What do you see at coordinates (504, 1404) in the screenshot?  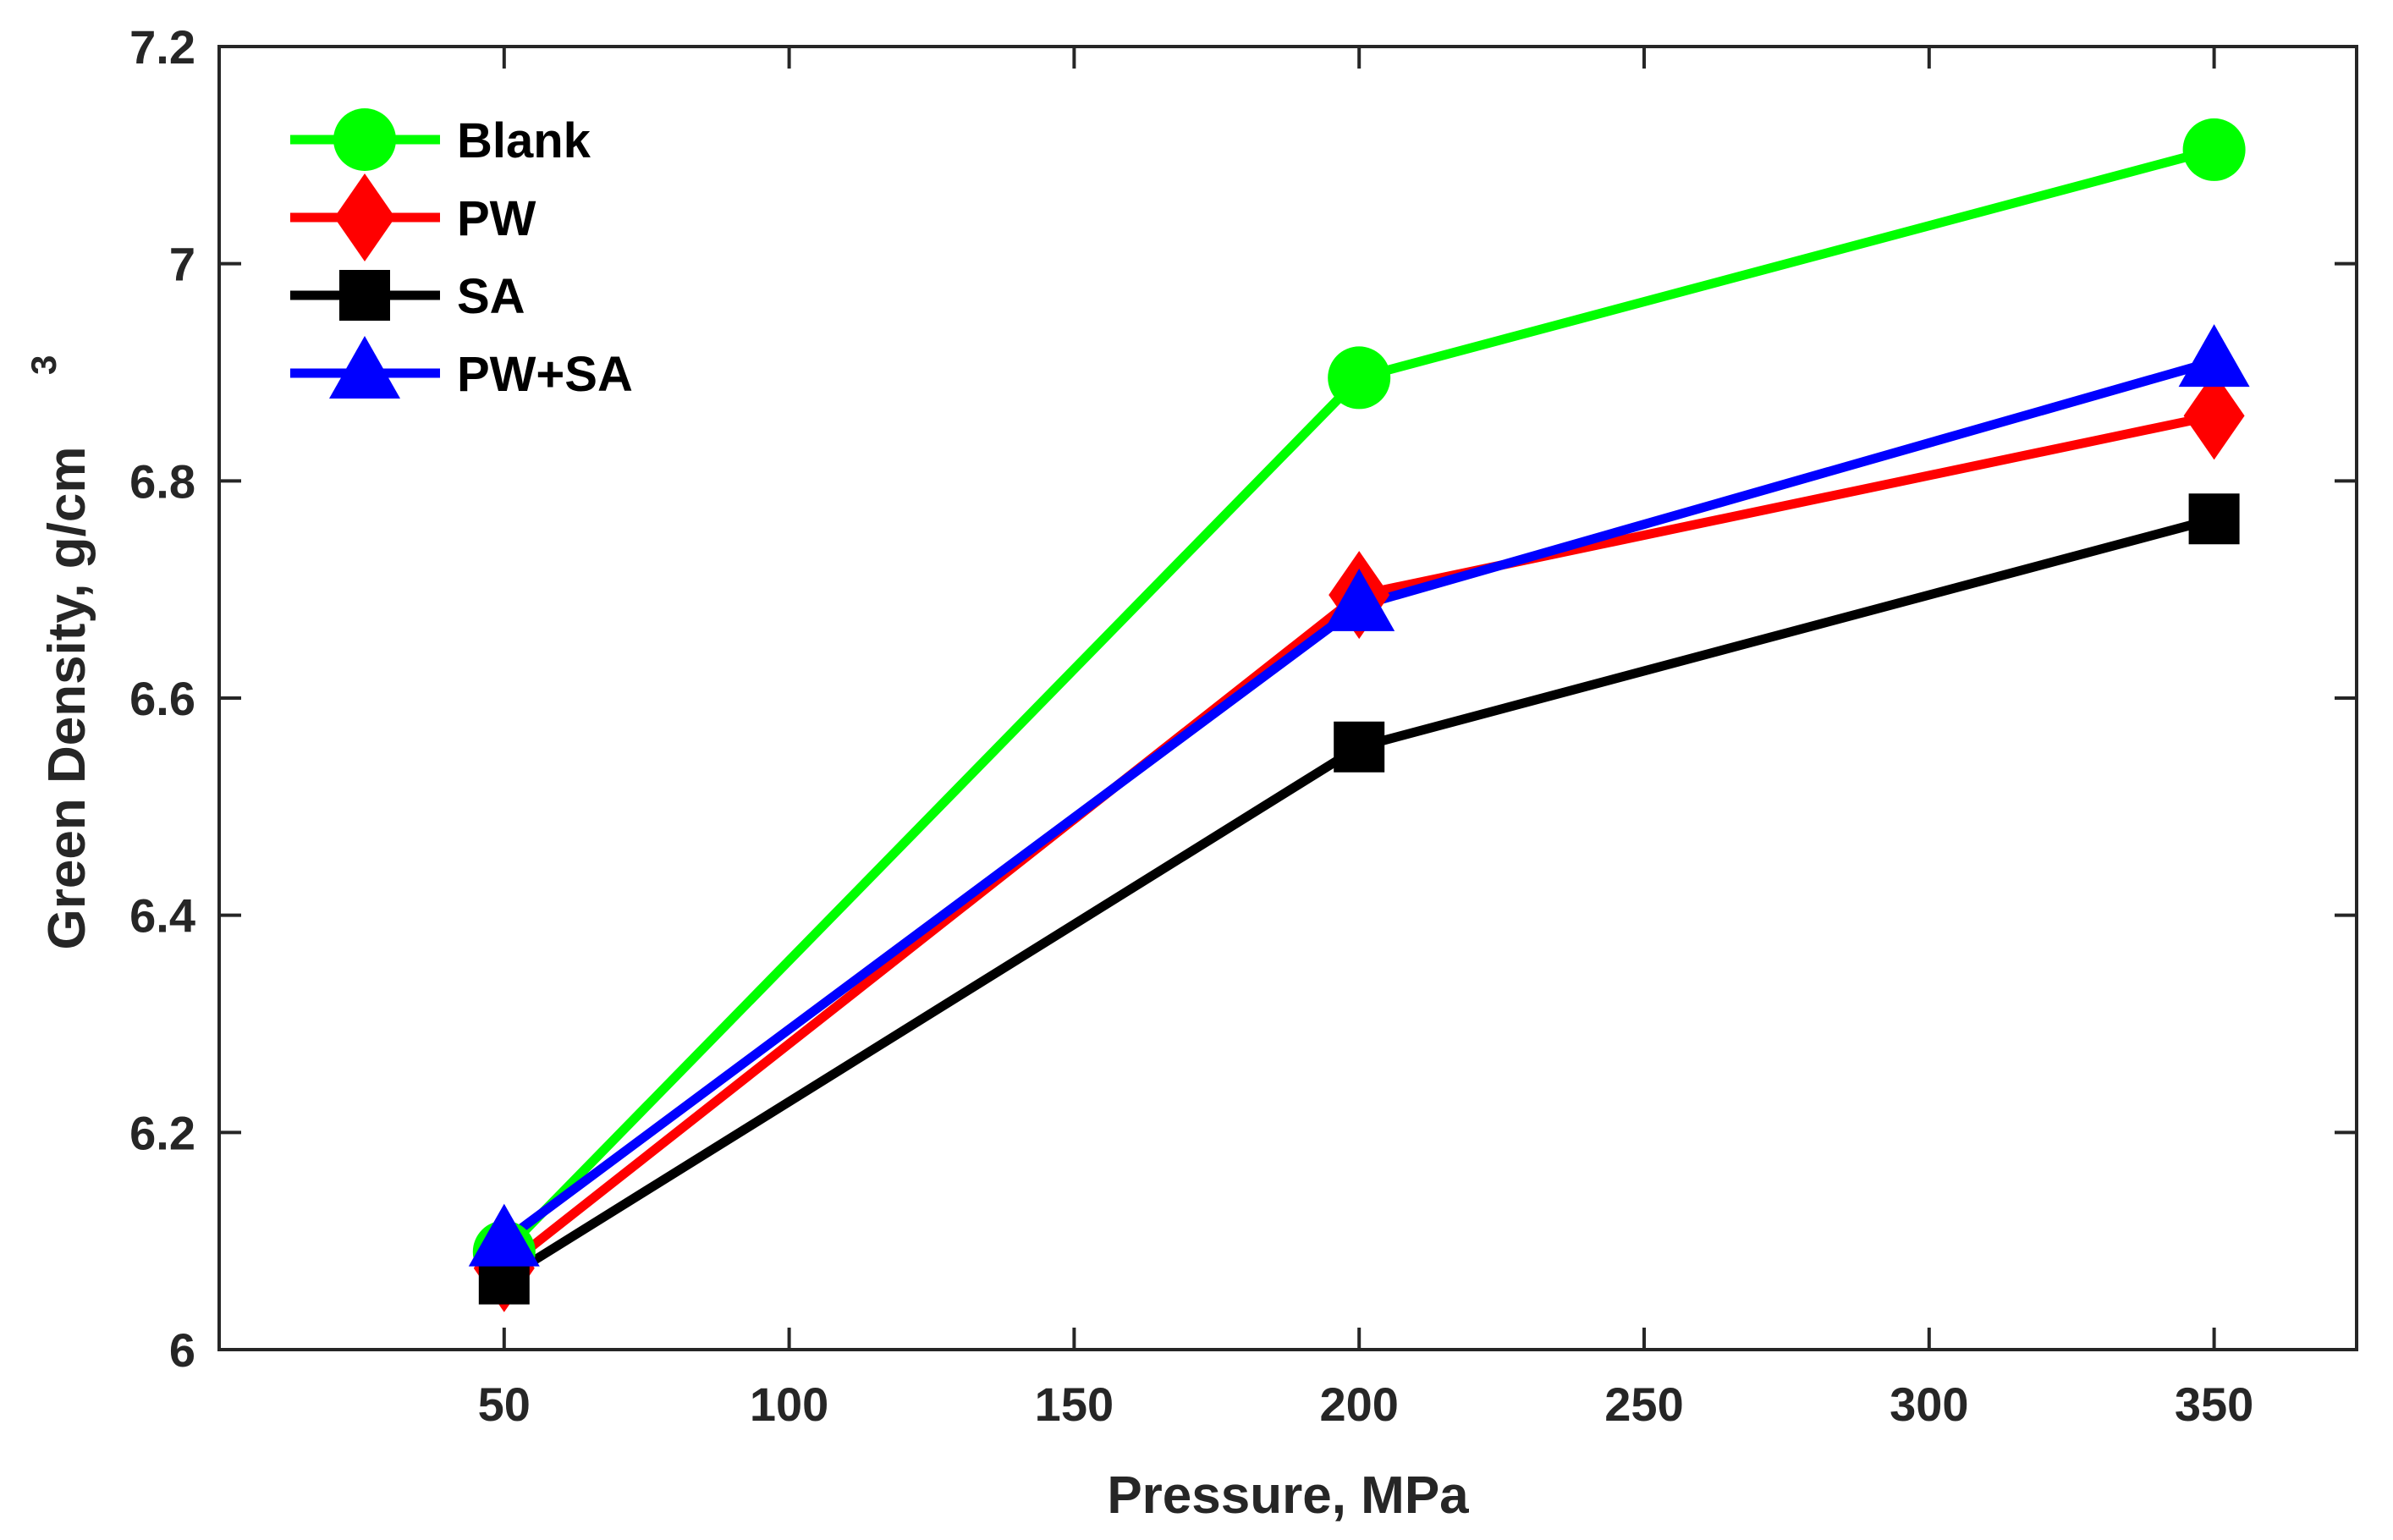 I see `x-tick-label: 50` at bounding box center [504, 1404].